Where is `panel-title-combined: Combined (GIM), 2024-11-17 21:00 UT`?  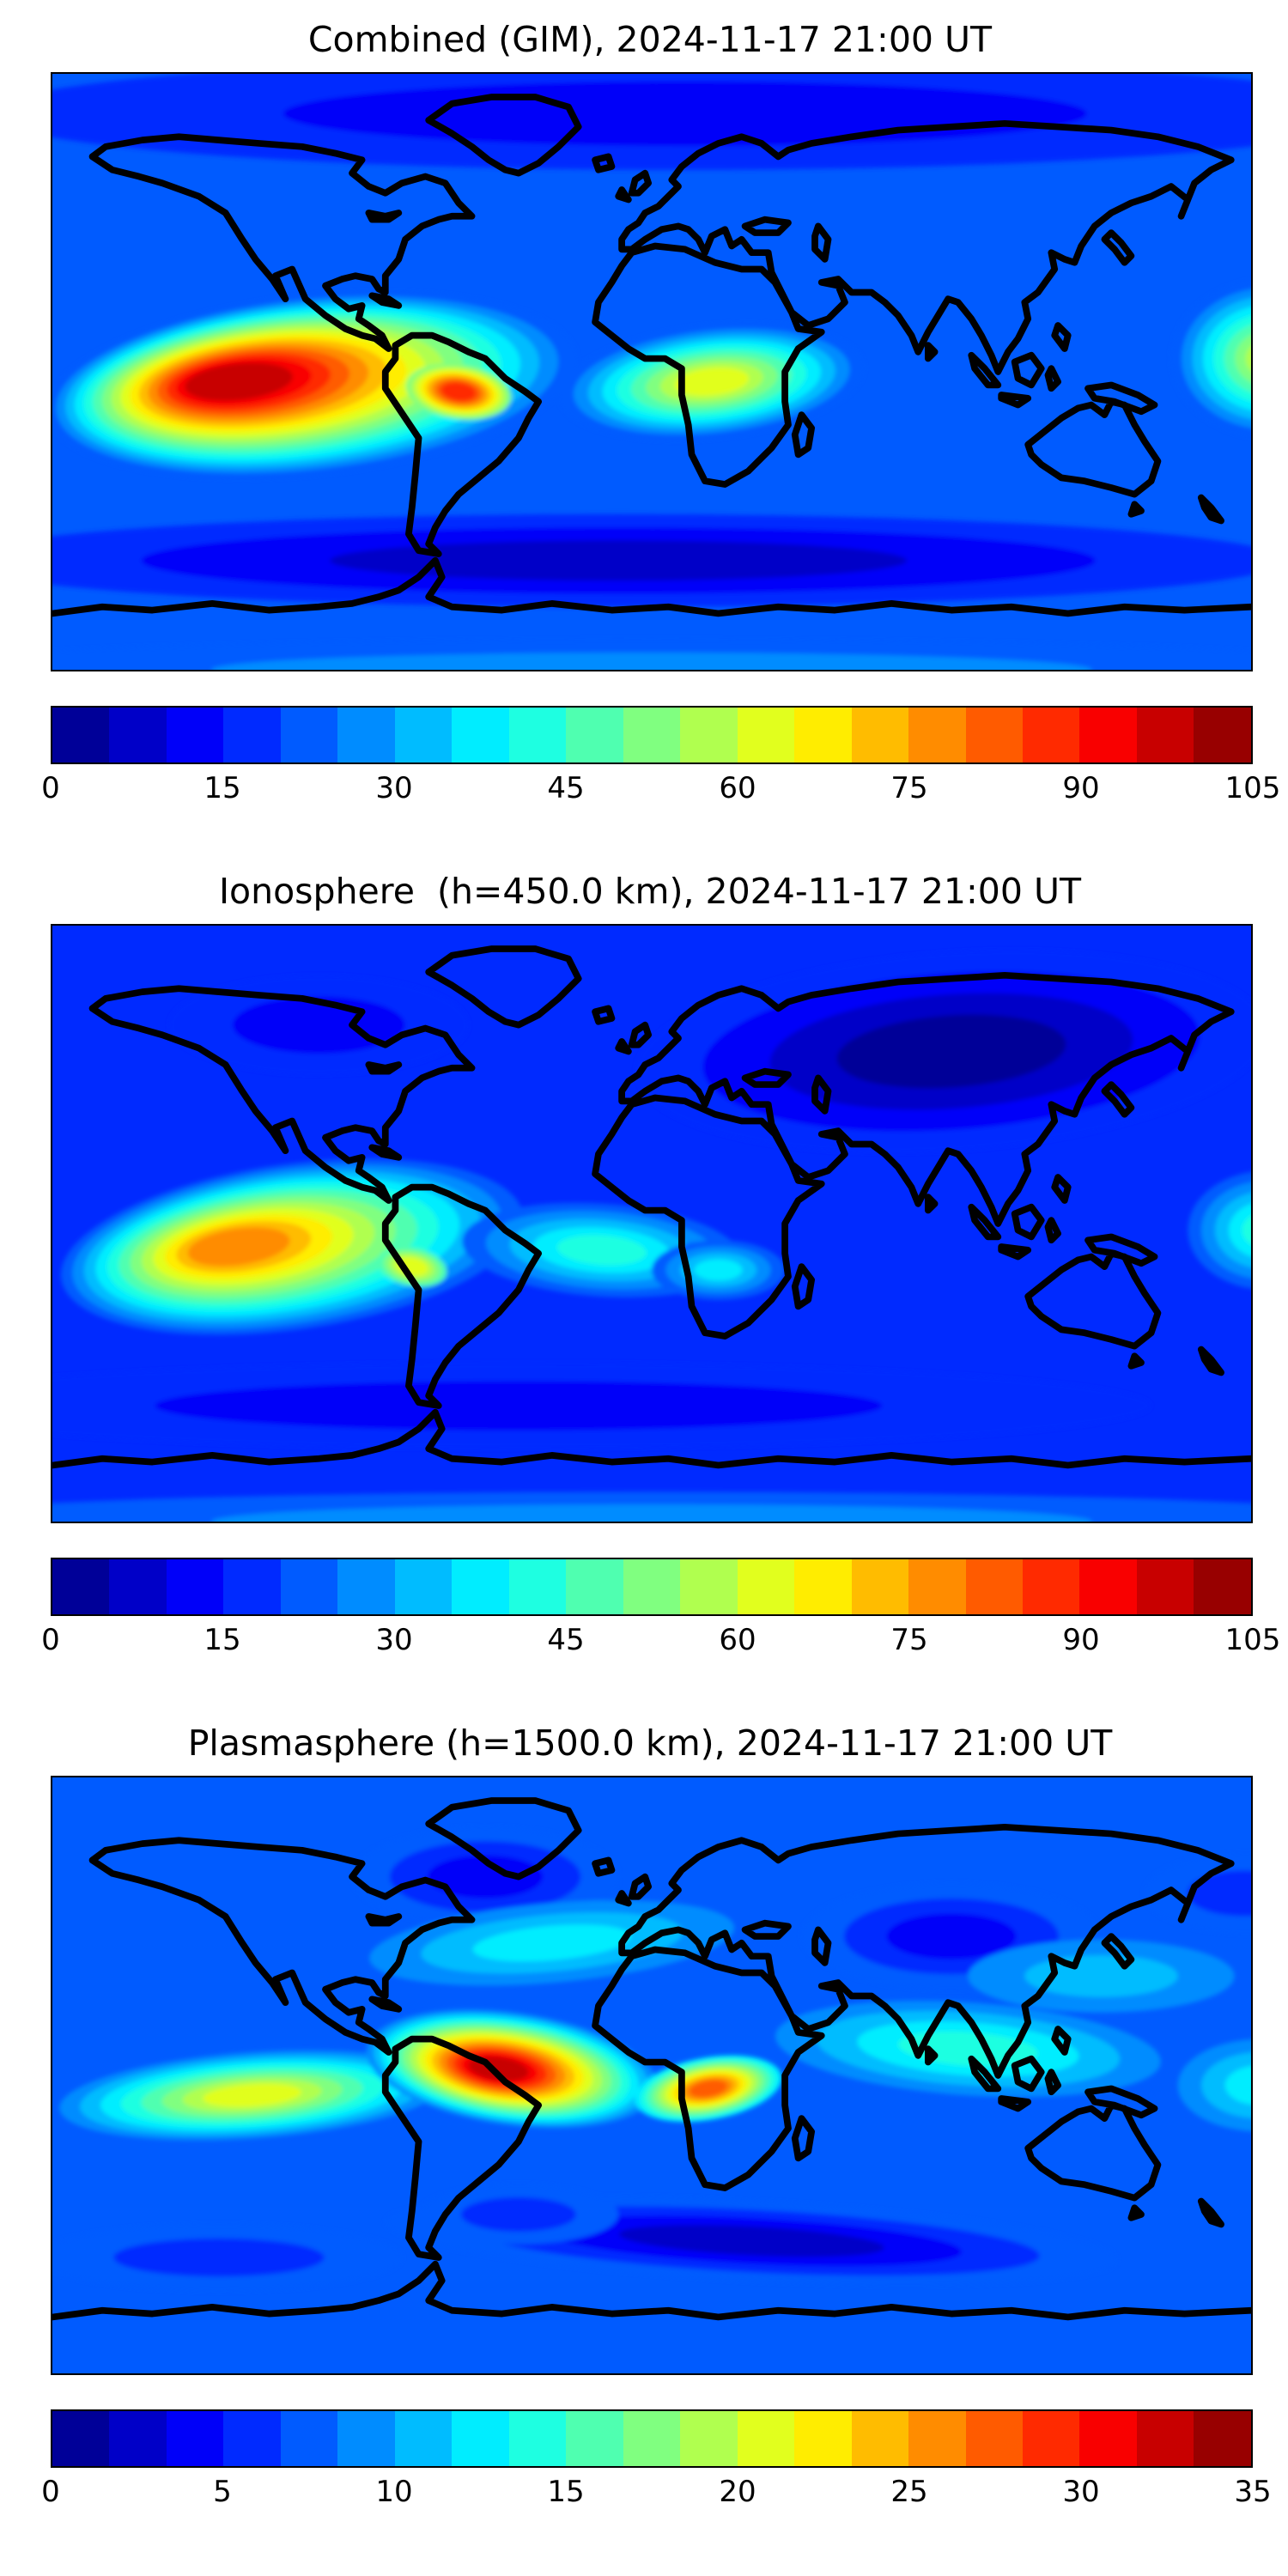 panel-title-combined: Combined (GIM), 2024-11-17 21:00 UT is located at coordinates (650, 40).